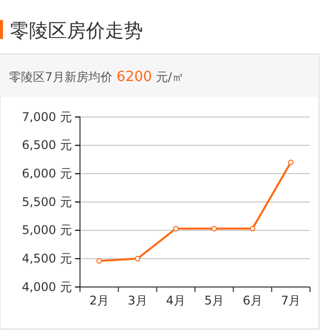 The image size is (322, 330). What do you see at coordinates (47, 117) in the screenshot?
I see `y-tick-label: 7,000 元` at bounding box center [47, 117].